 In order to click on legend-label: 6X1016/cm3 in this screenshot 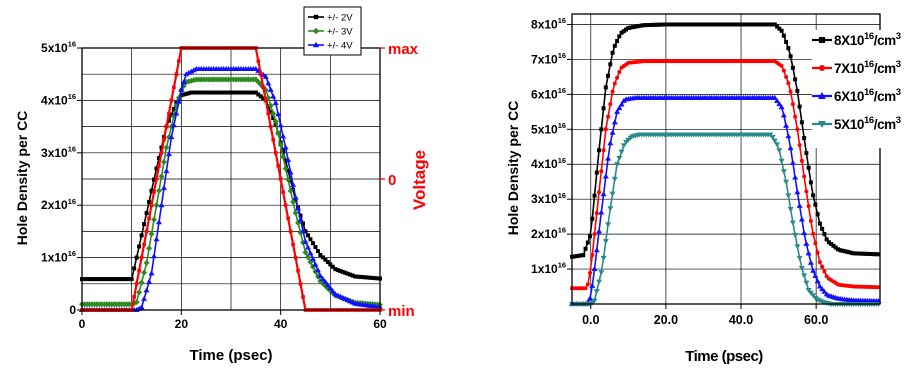, I will do `click(867, 95)`.